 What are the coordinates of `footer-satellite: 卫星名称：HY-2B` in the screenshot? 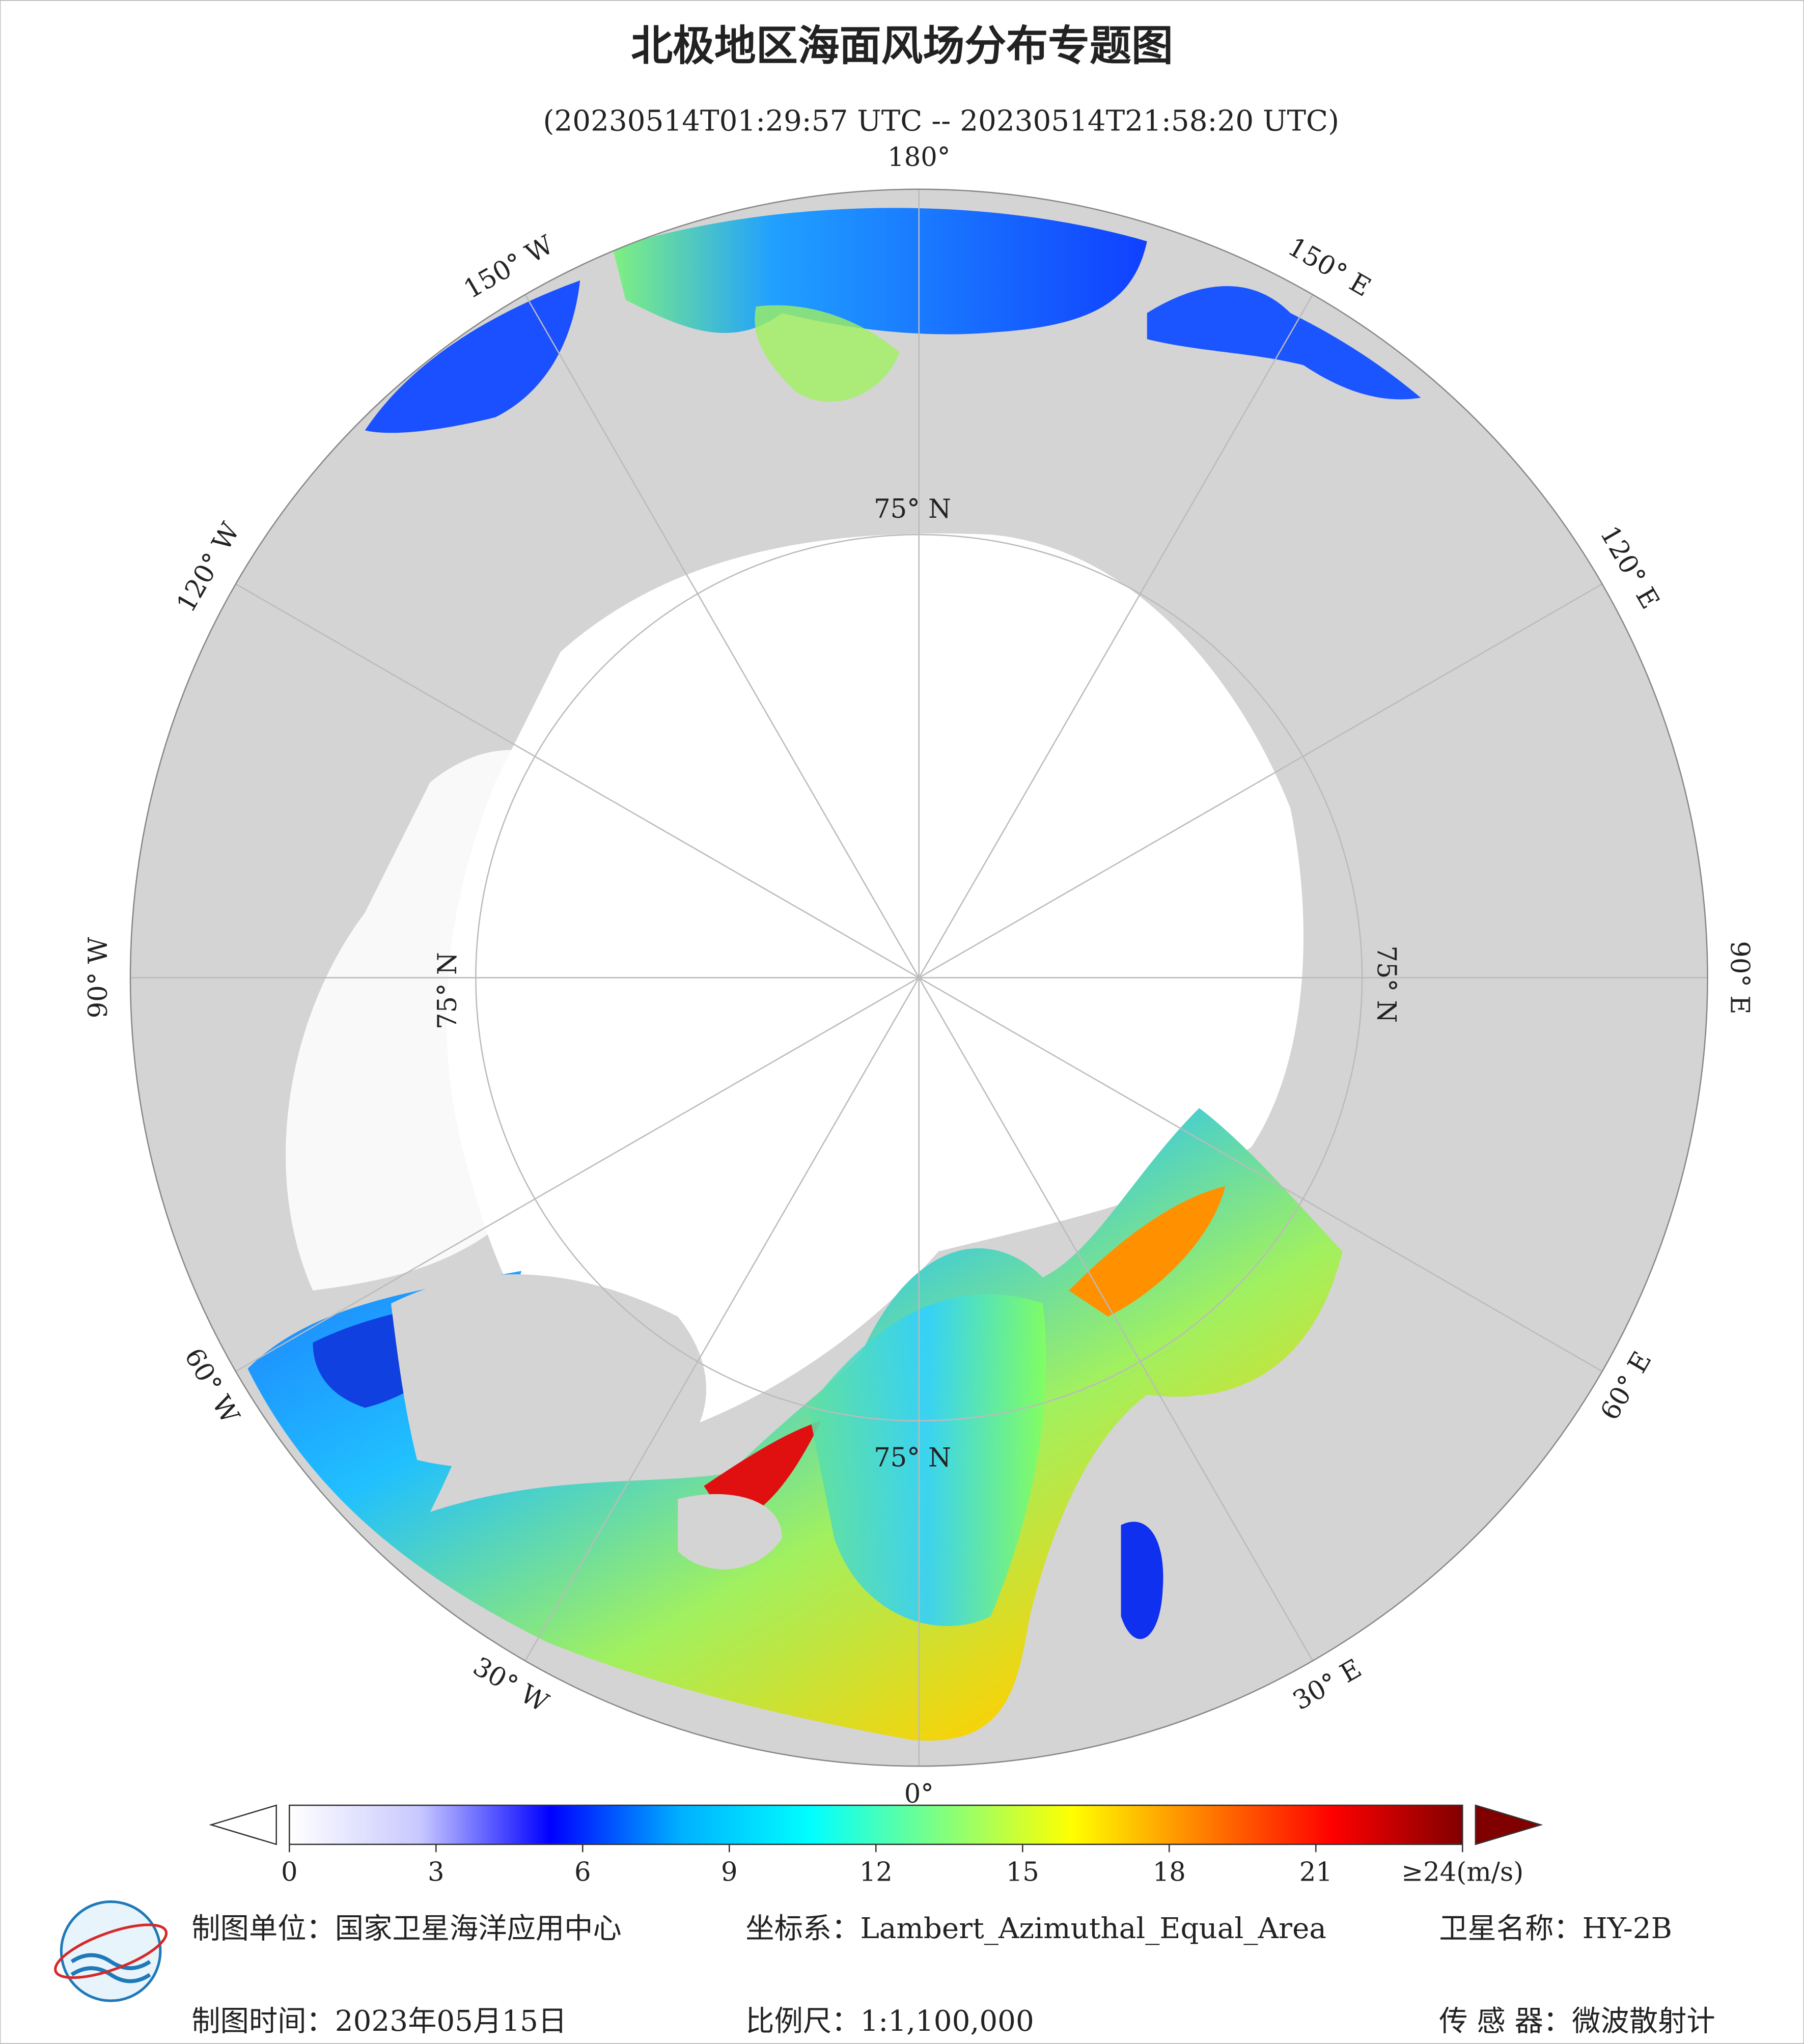 It's located at (1555, 1928).